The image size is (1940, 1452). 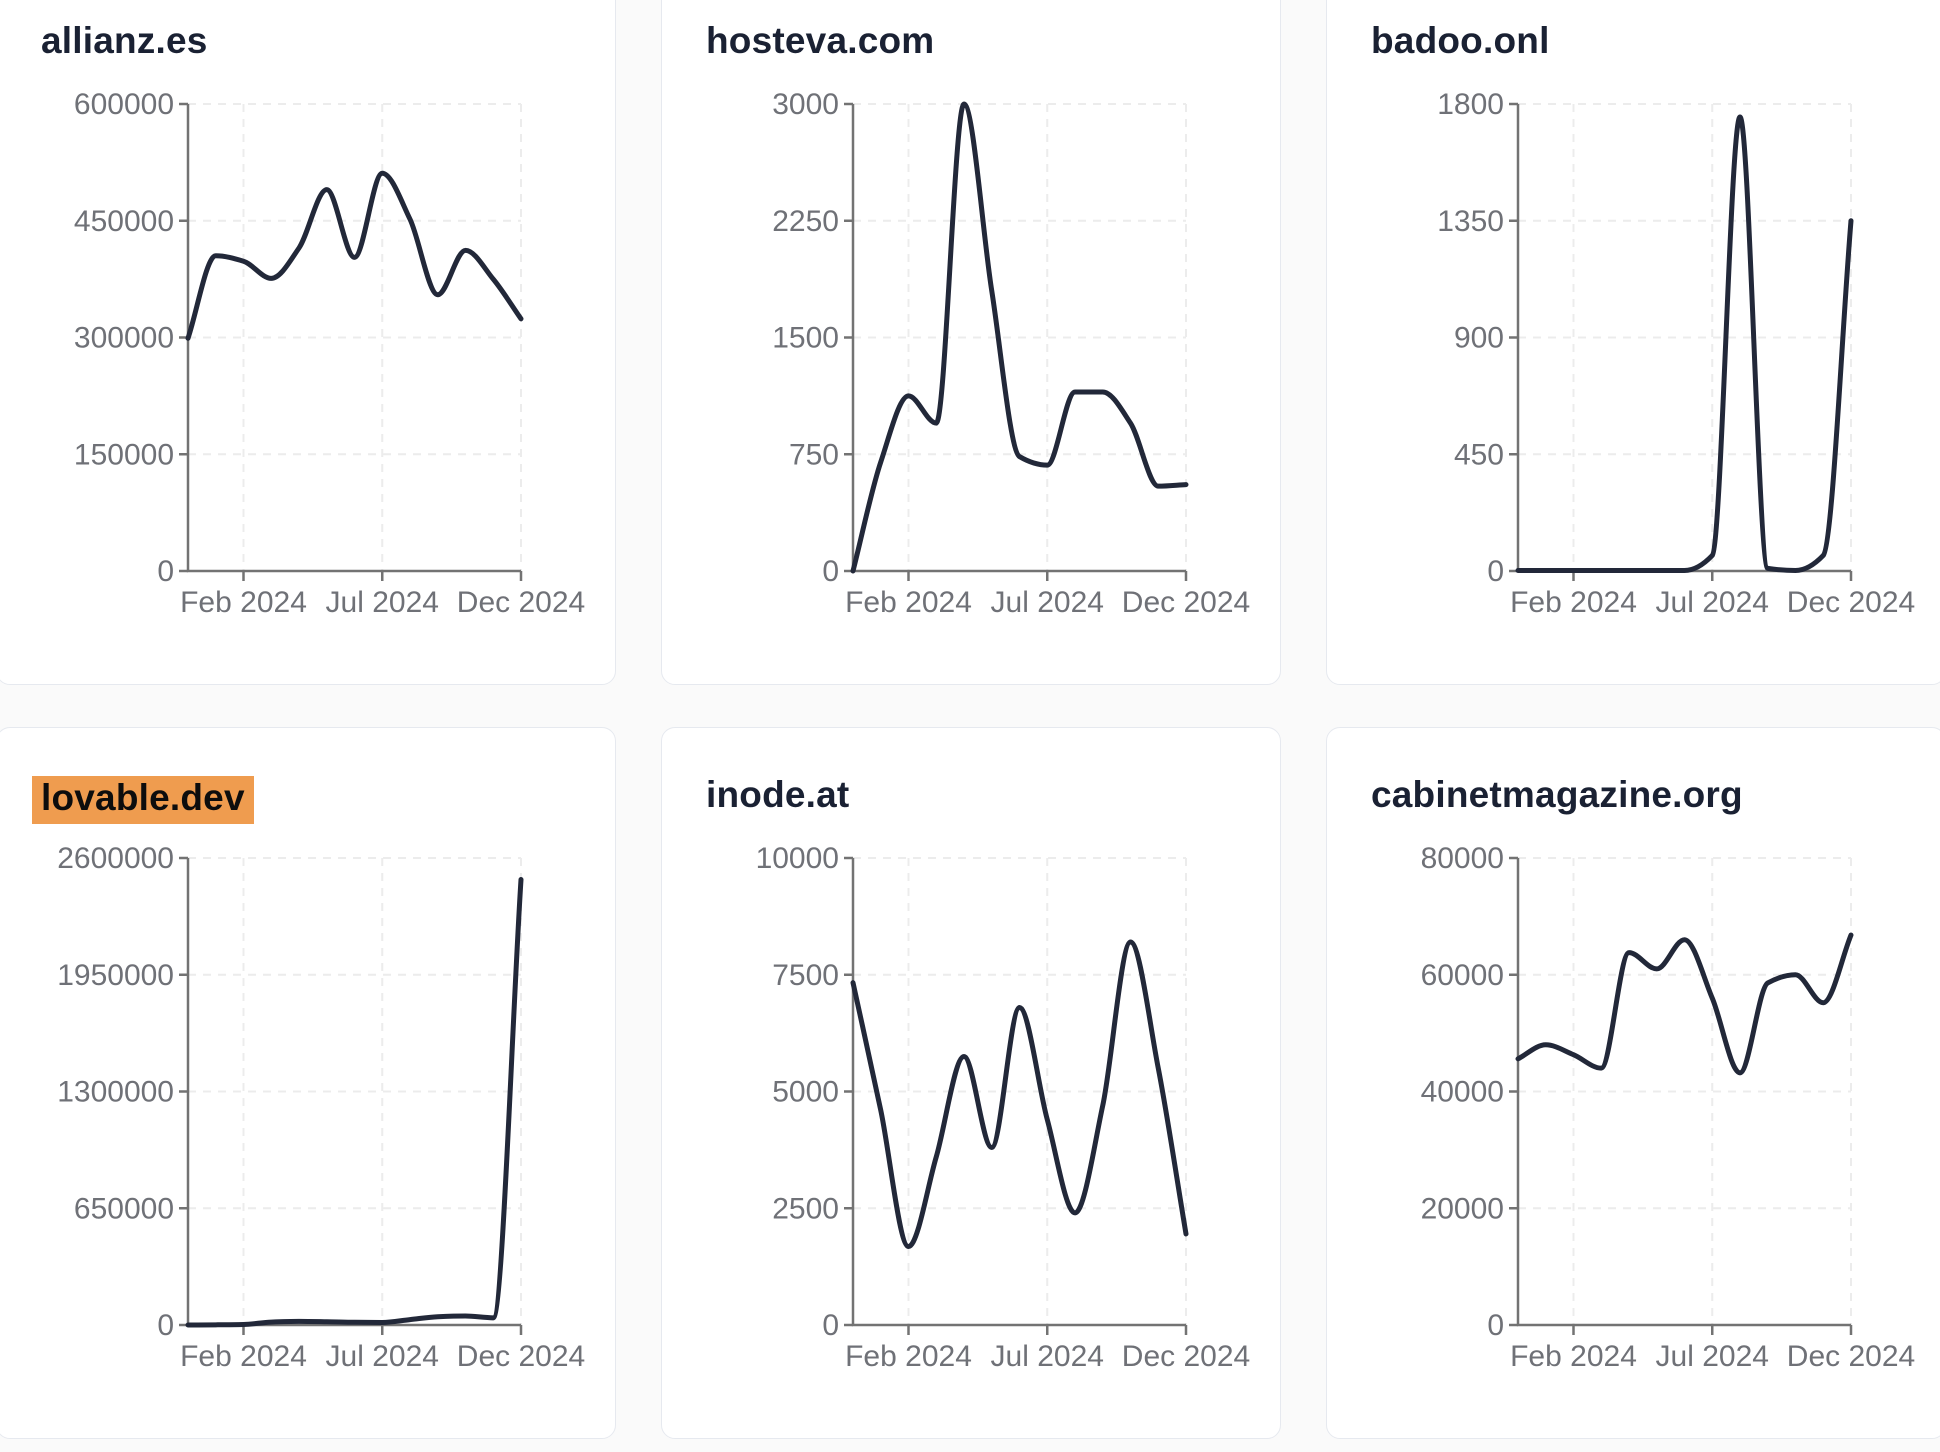 What do you see at coordinates (1470, 221) in the screenshot?
I see `y-tick-label: 1350` at bounding box center [1470, 221].